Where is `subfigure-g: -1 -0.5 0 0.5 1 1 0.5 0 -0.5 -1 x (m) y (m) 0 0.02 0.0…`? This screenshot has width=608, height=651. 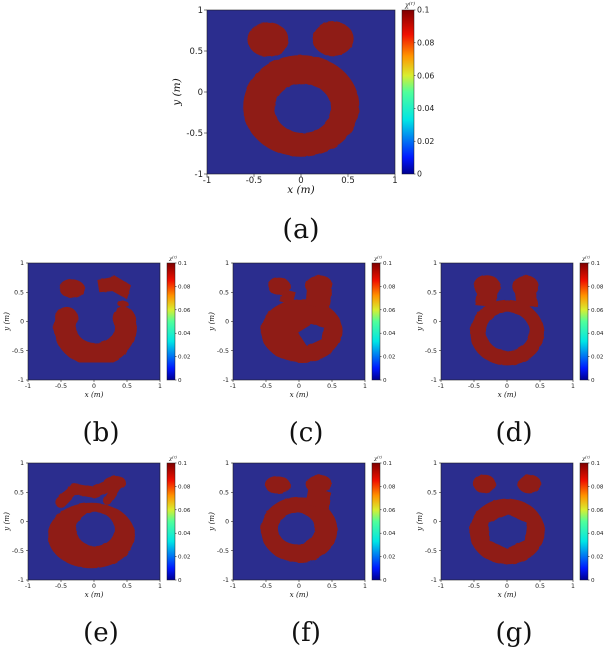 subfigure-g: -1 -0.5 0 0.5 1 1 0.5 0 -0.5 -1 x (m) y (m) 0 0.02 0.0… is located at coordinates (510, 550).